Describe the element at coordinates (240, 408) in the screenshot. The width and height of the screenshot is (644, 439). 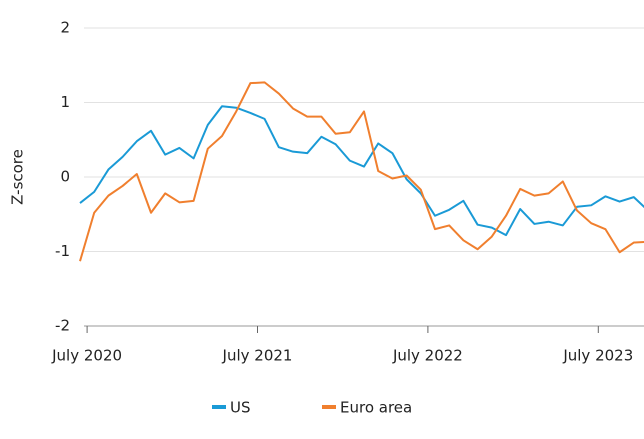
I see `legend-label: US` at that location.